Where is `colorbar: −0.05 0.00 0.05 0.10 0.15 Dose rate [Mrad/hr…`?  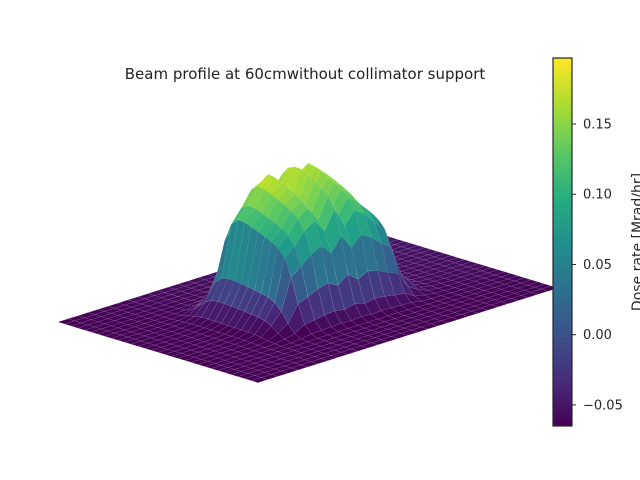 colorbar: −0.05 0.00 0.05 0.10 0.15 Dose rate [Mrad/hr… is located at coordinates (596, 242).